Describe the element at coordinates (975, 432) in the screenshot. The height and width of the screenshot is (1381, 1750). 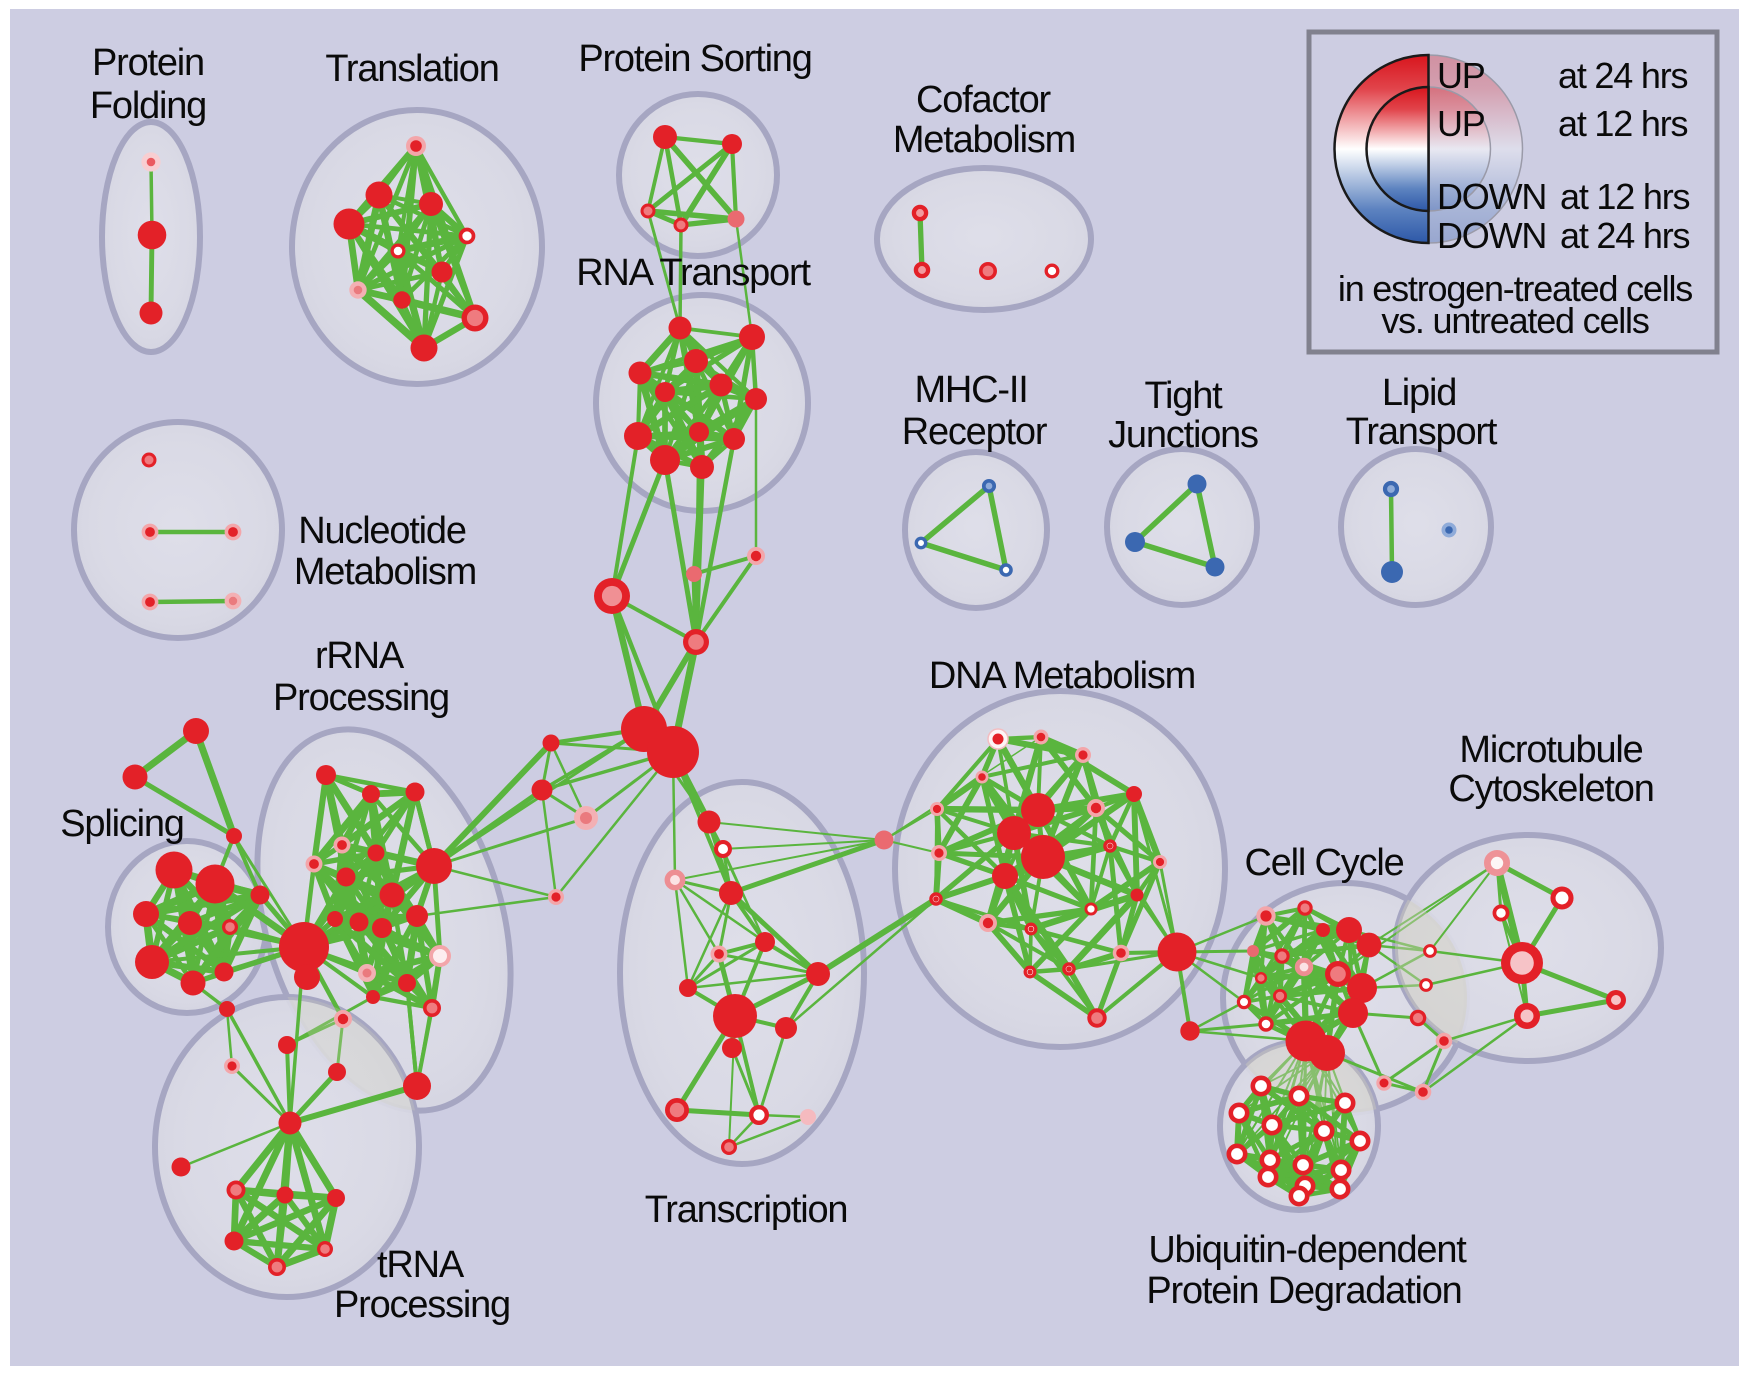
I see `svg-text: Receptor` at that location.